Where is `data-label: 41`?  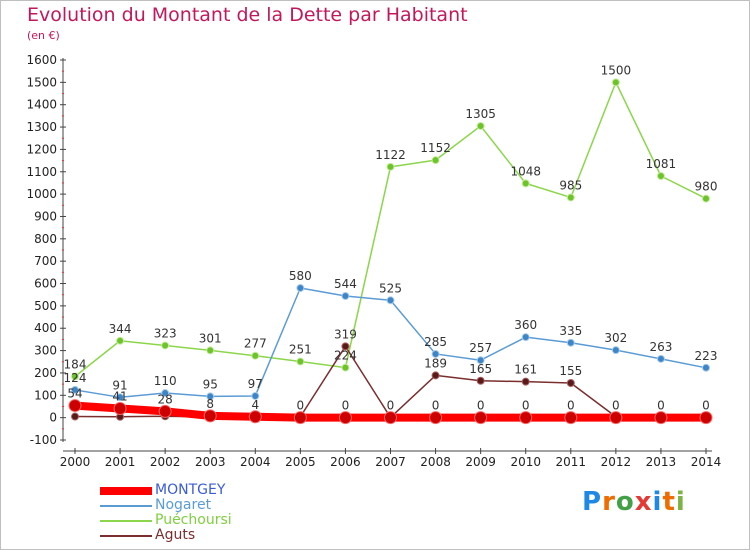 data-label: 41 is located at coordinates (119, 396).